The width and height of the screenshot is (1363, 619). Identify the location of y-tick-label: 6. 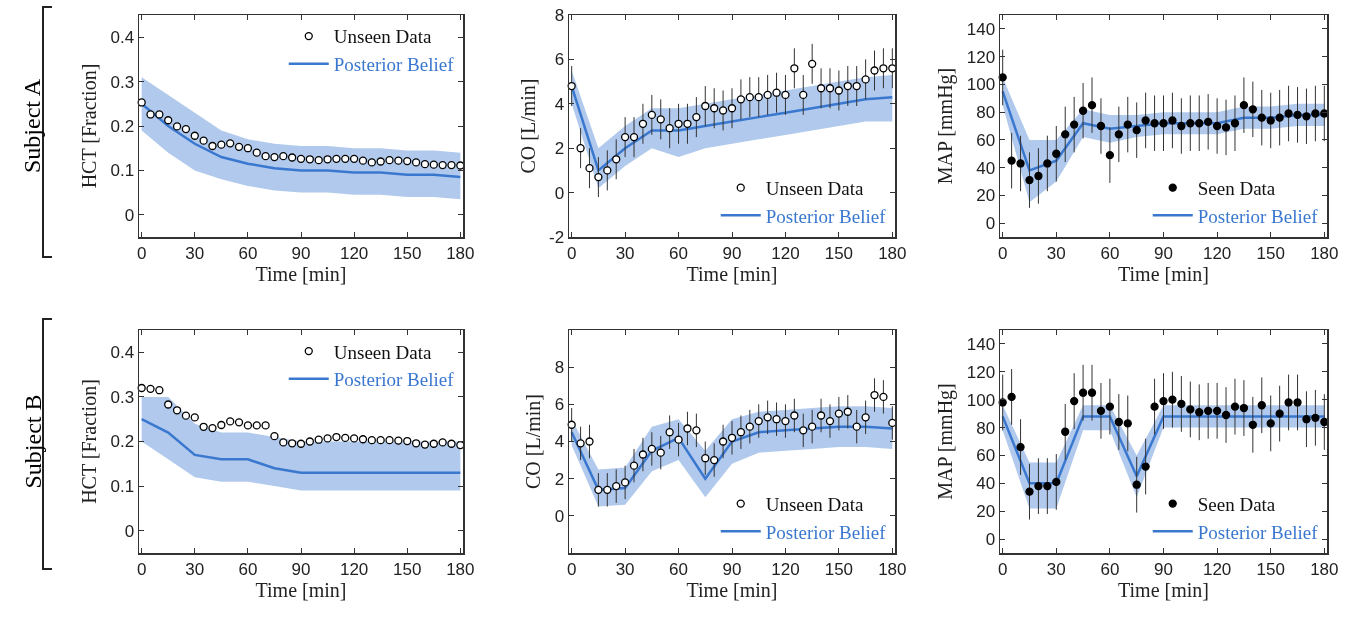
(559, 405).